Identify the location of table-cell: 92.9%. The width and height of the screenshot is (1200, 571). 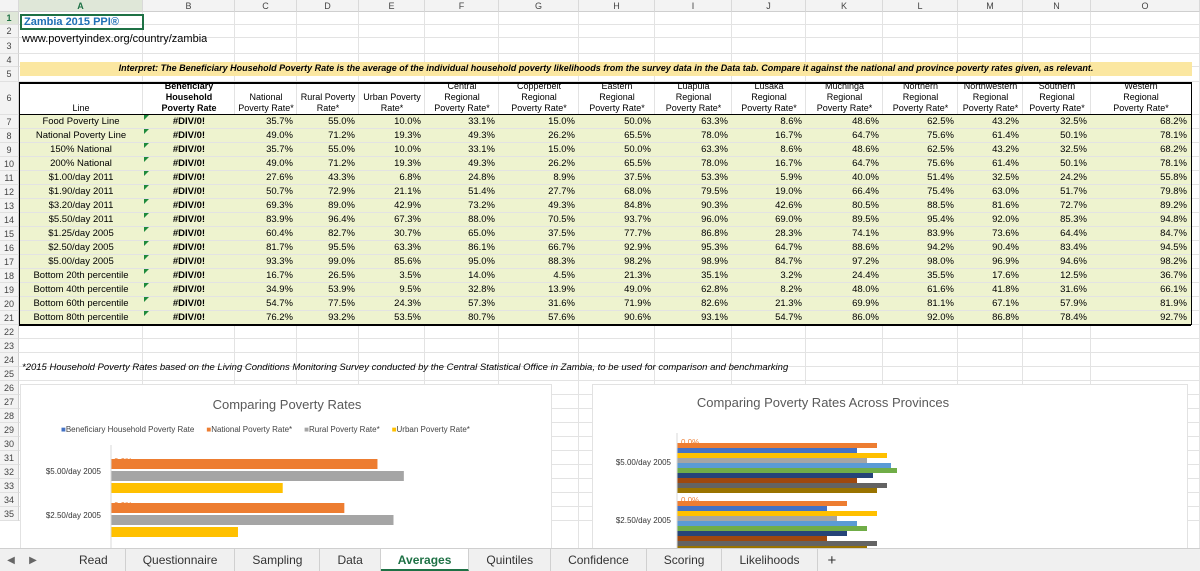
(617, 247).